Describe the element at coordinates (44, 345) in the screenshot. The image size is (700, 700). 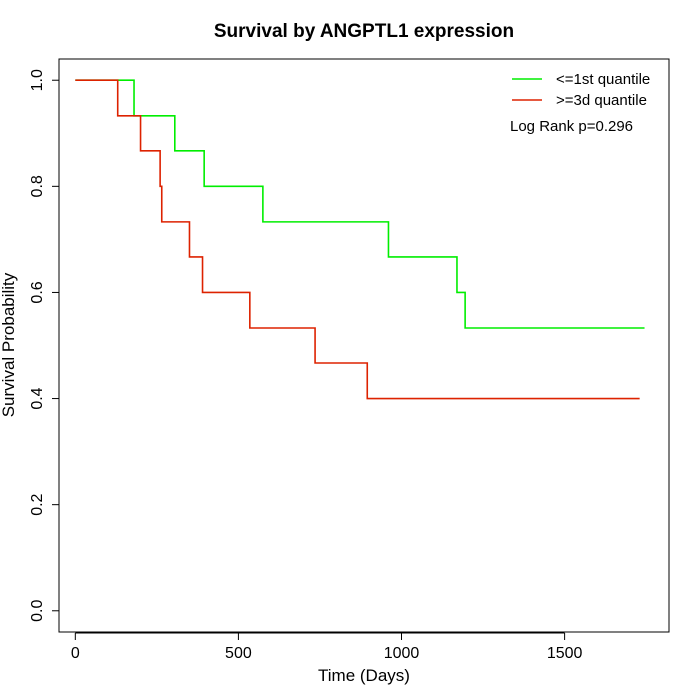
I see `y-axis: 0.0 0.2 0.4 0.6 0.8 1.0` at that location.